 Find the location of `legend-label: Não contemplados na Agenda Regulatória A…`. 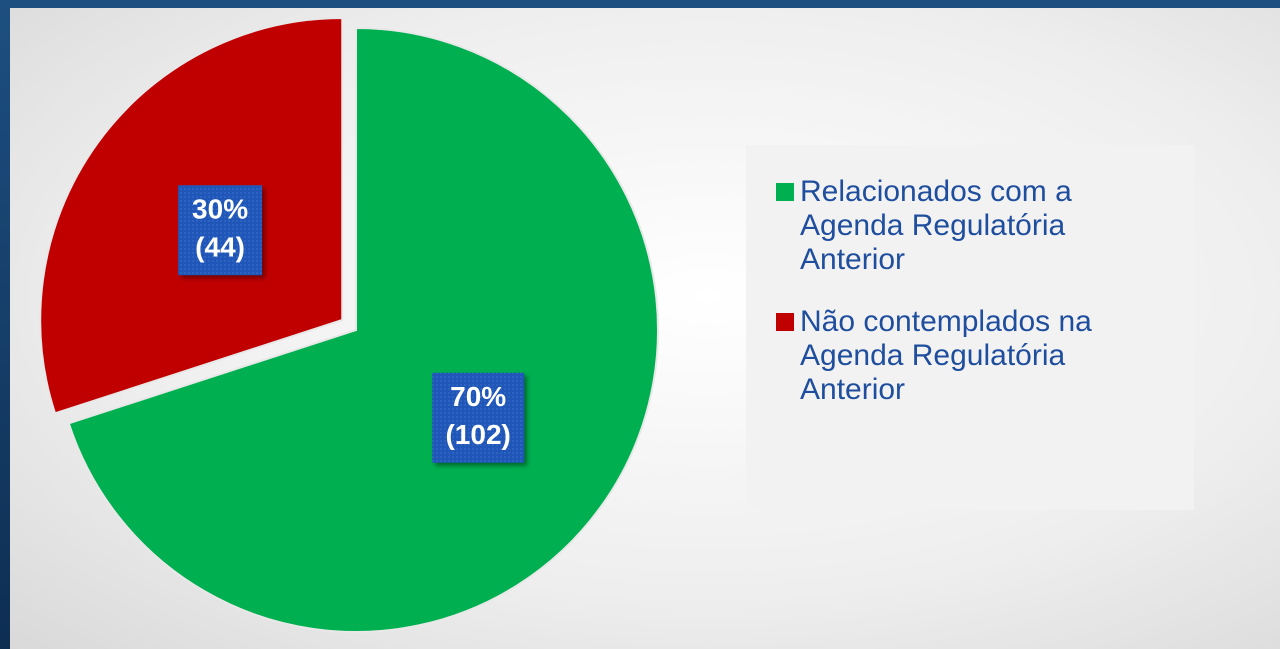

legend-label: Não contemplados na Agenda Regulatória A… is located at coordinates (946, 355).